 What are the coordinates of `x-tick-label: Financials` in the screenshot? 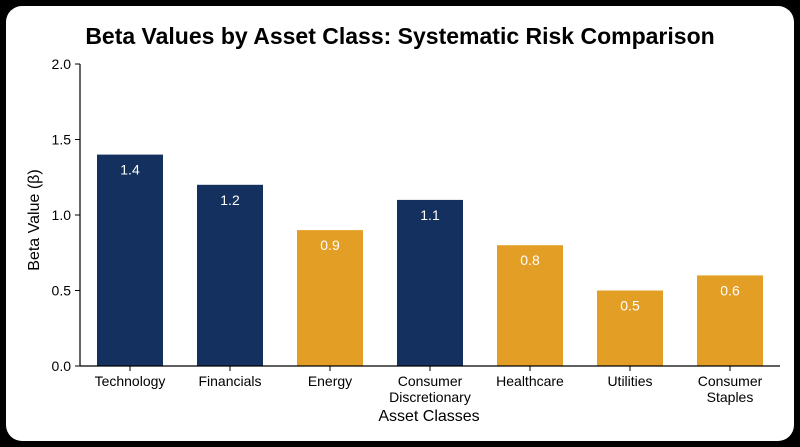 It's located at (229, 381).